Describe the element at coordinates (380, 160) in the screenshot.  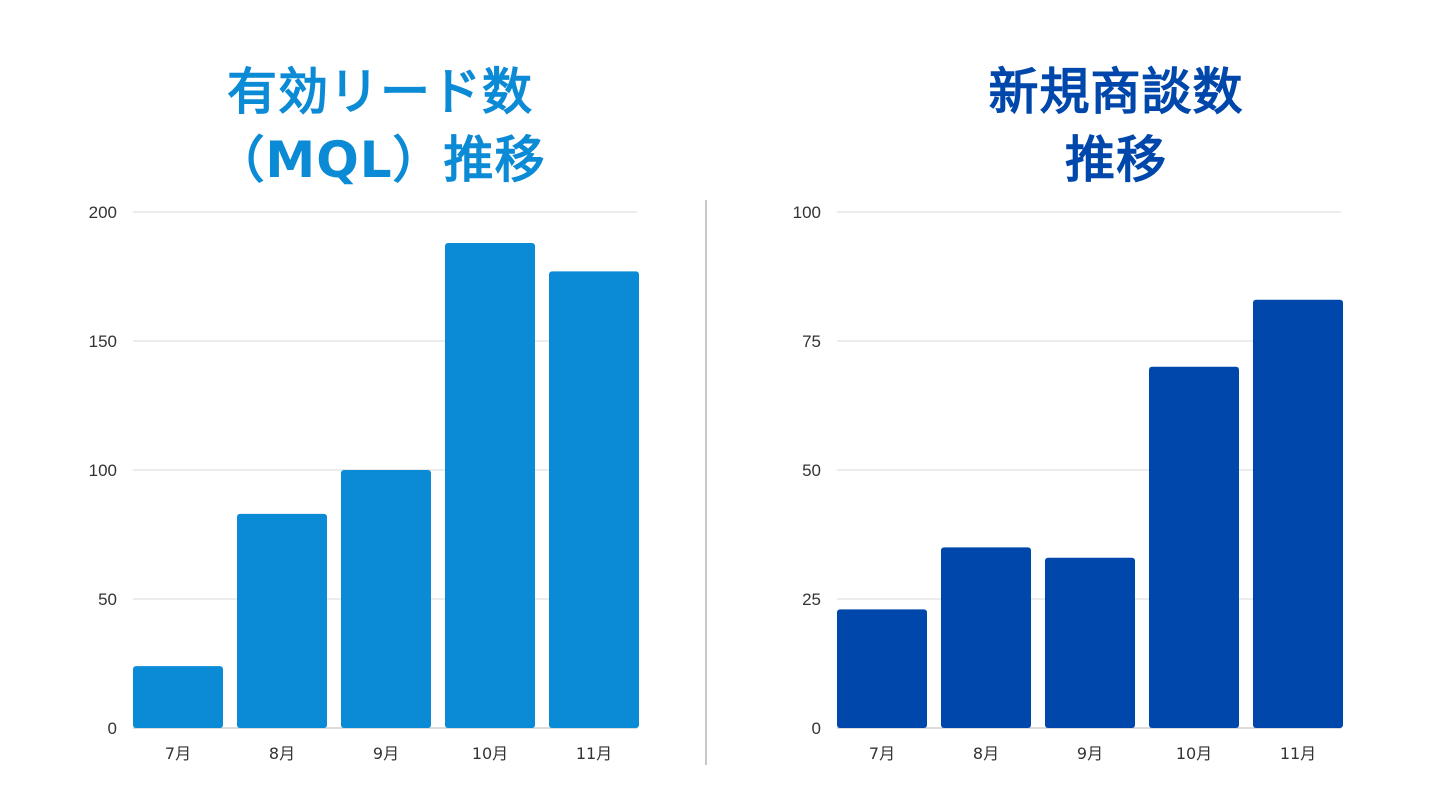
I see `chart-title-line-2: （MQL）推移` at that location.